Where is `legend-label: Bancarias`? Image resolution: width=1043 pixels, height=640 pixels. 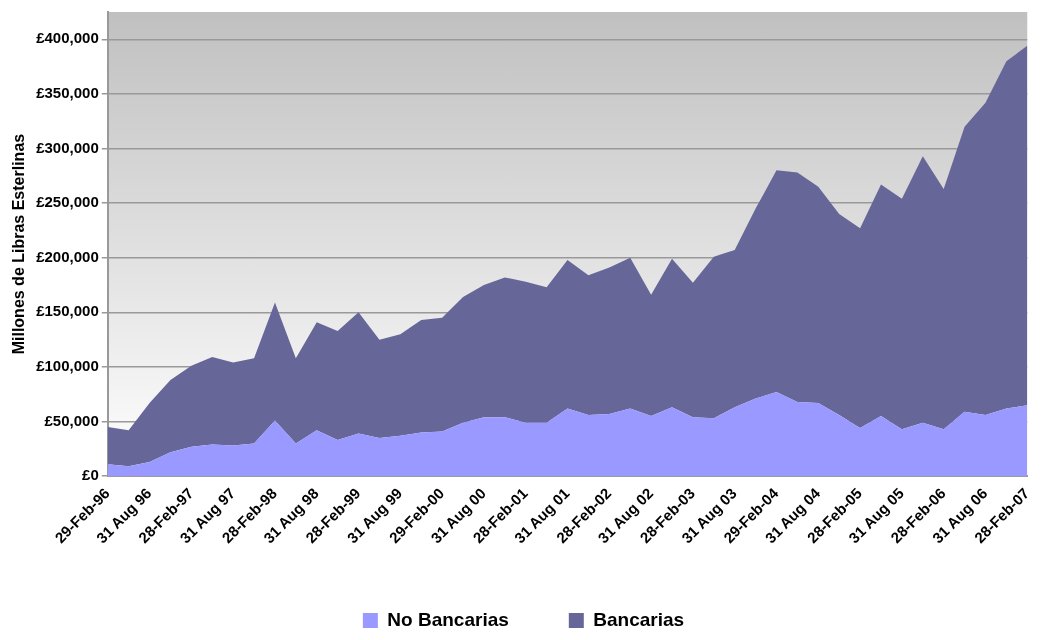
legend-label: Bancarias is located at coordinates (639, 619).